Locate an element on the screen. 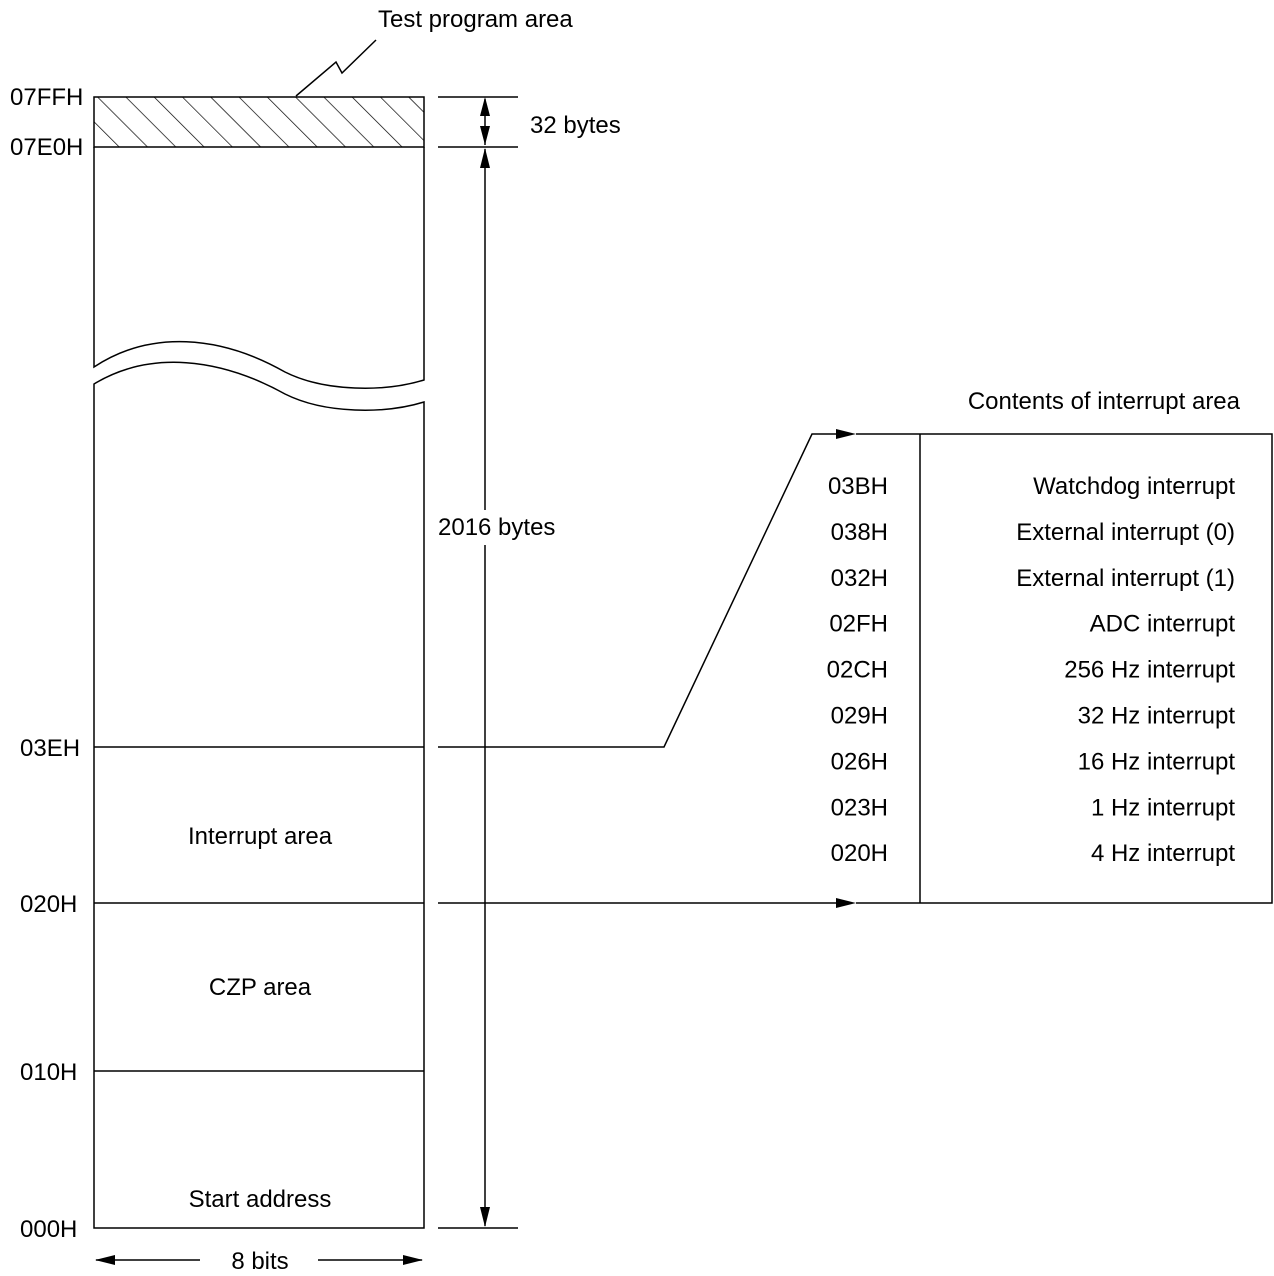 This screenshot has width=1274, height=1276. interrupt-address: 029H is located at coordinates (859, 716).